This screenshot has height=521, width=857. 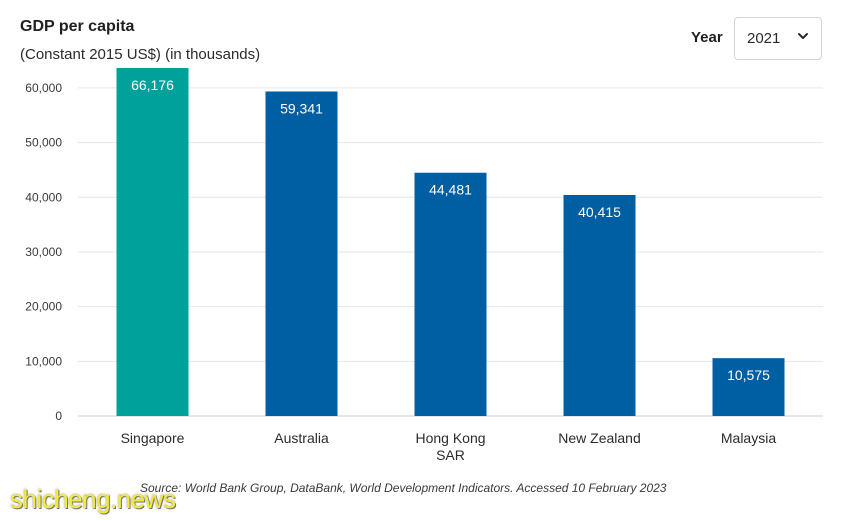 I want to click on year-select-value: 2021, so click(x=764, y=38).